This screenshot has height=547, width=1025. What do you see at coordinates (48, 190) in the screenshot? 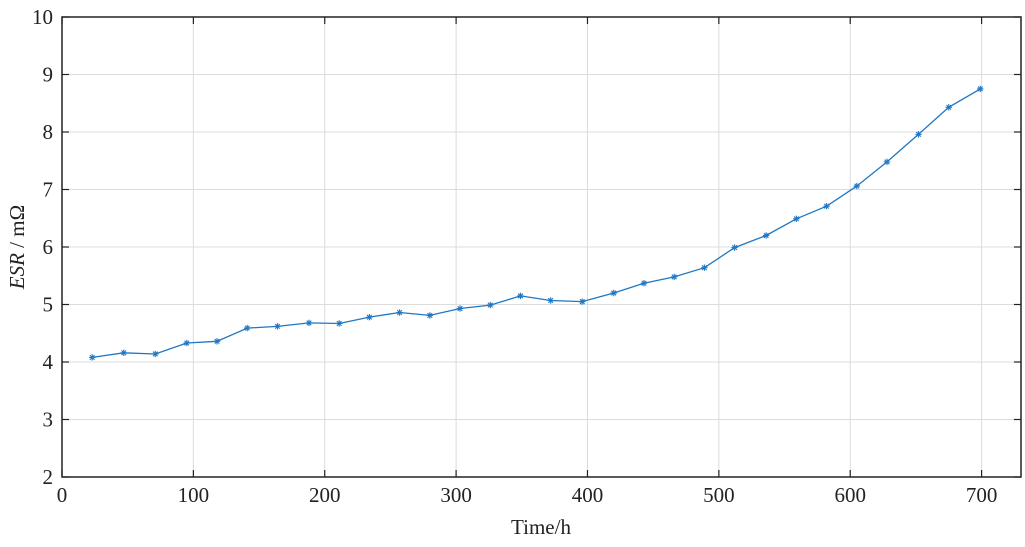
I see `y-tick-label: 7` at bounding box center [48, 190].